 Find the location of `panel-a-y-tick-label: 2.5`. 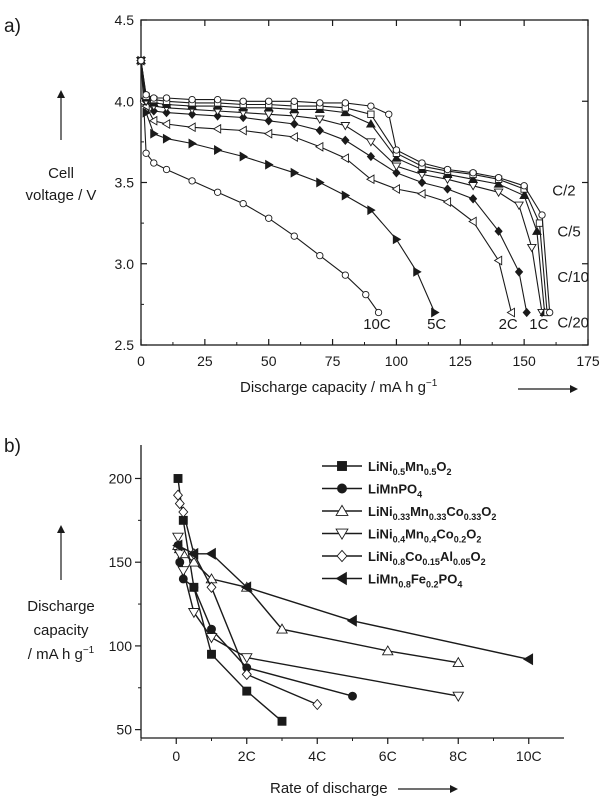

panel-a-y-tick-label: 2.5 is located at coordinates (125, 345).